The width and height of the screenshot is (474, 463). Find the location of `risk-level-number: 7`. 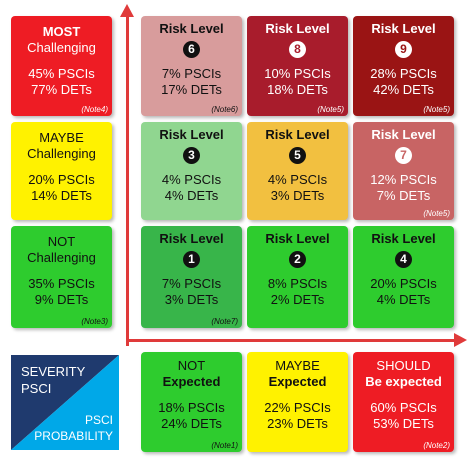

risk-level-number: 7 is located at coordinates (403, 155).